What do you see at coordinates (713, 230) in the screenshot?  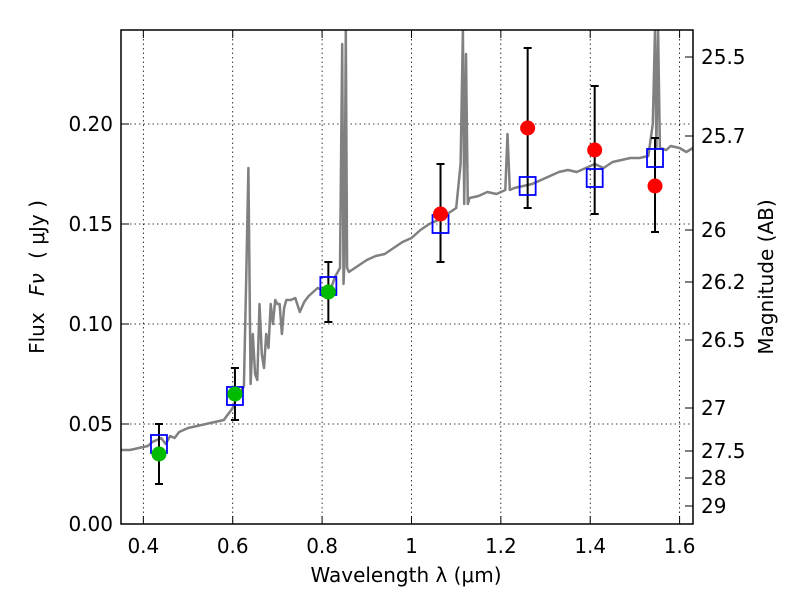 I see `right-tick-label: 26` at bounding box center [713, 230].